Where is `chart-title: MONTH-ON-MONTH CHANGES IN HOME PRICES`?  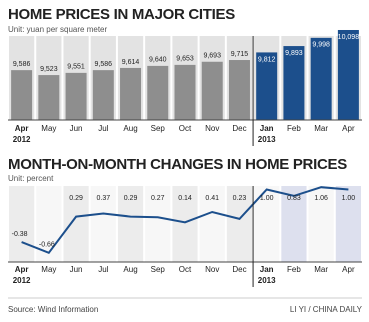
chart-title: MONTH-ON-MONTH CHANGES IN HOME PRICES is located at coordinates (177, 164).